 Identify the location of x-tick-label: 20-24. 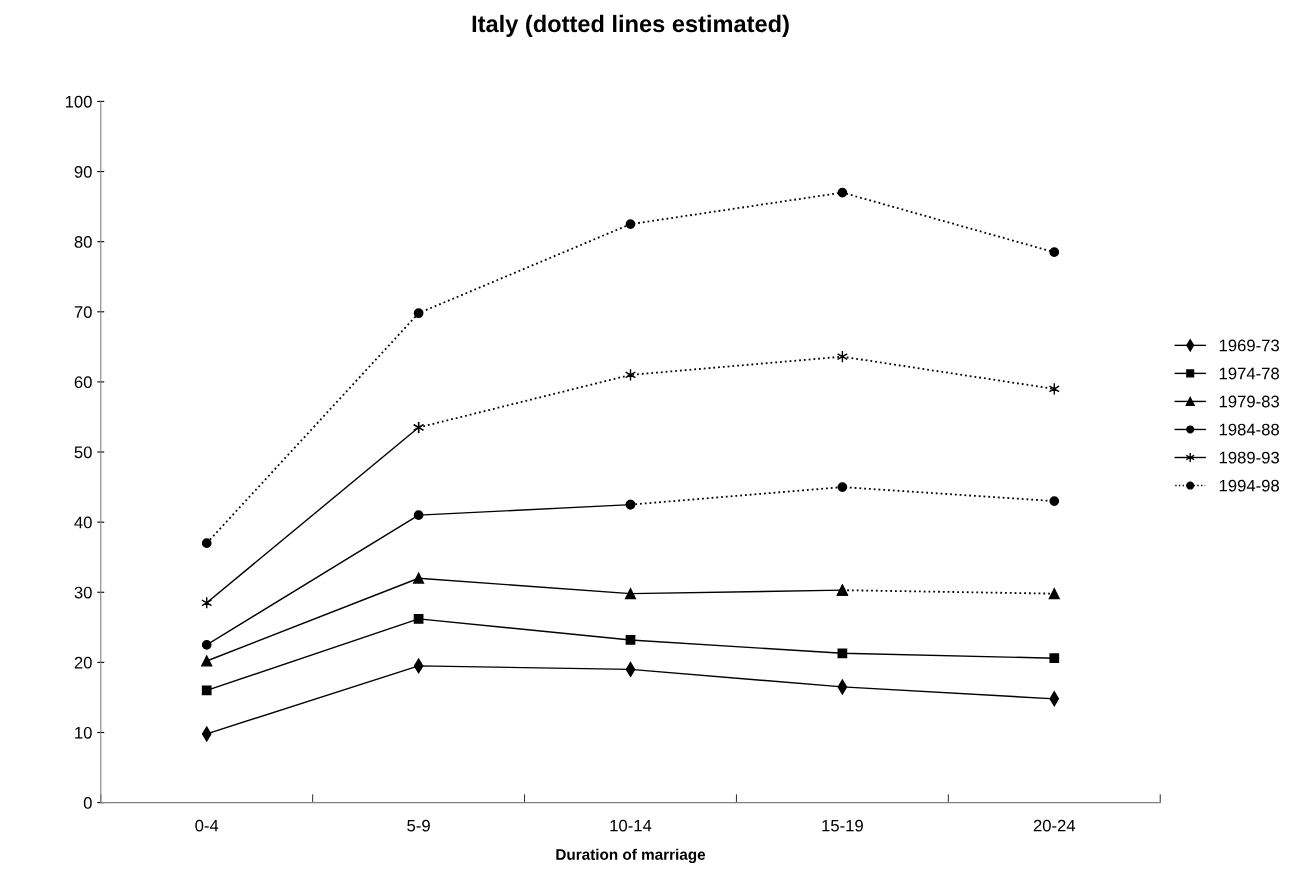
(1054, 825).